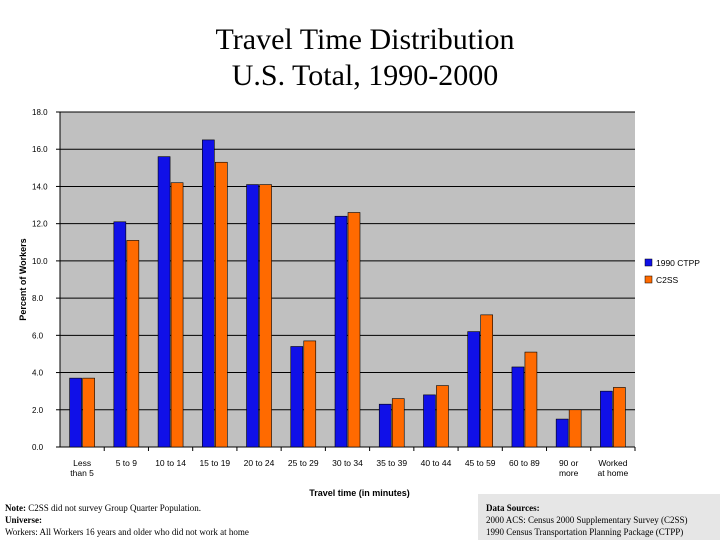 Image resolution: width=720 pixels, height=540 pixels. What do you see at coordinates (648, 279) in the screenshot?
I see `legend-swatch-c2ss` at bounding box center [648, 279].